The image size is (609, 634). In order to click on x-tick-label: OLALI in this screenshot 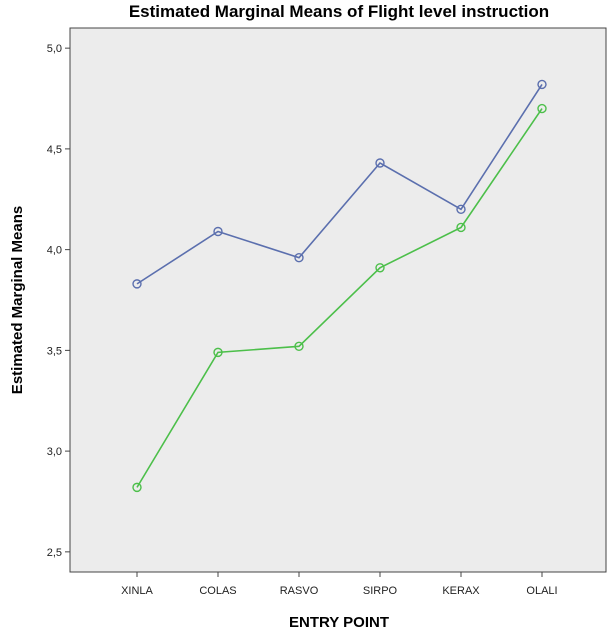, I will do `click(541, 591)`.